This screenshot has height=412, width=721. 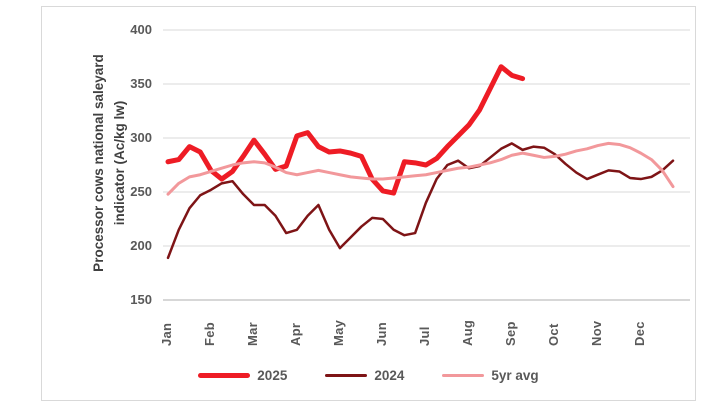 I want to click on legend-line-swatch-5yr-avg, so click(x=463, y=375).